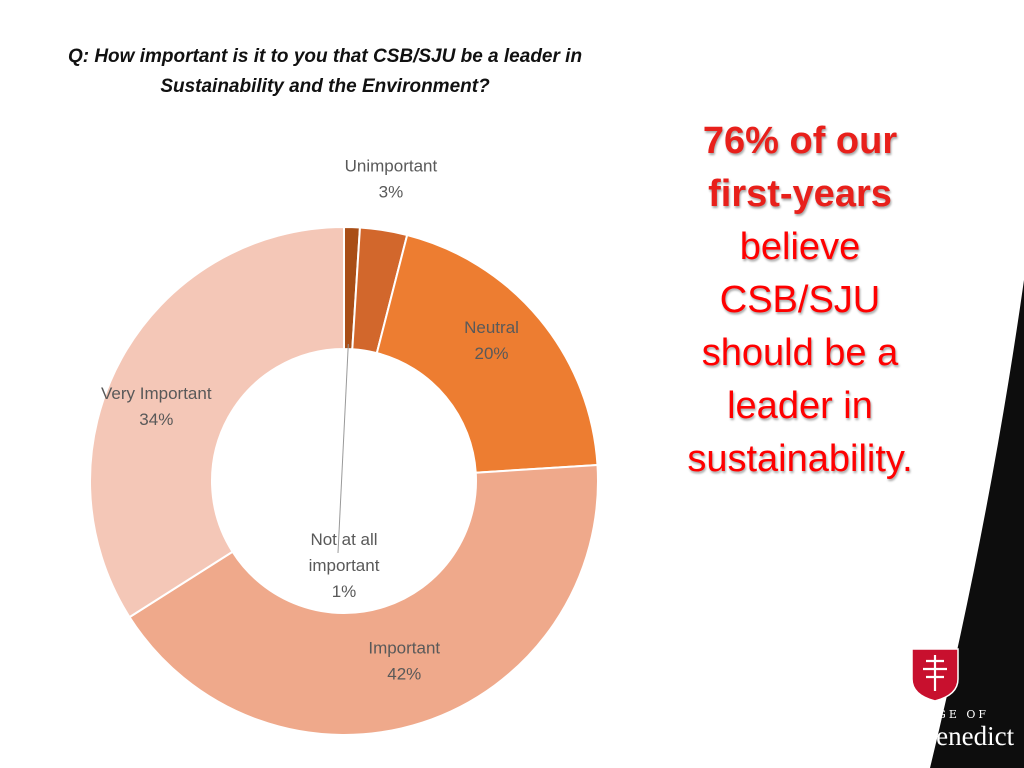 The height and width of the screenshot is (768, 1024). Describe the element at coordinates (800, 459) in the screenshot. I see `callout-line-7: sustainability.` at that location.